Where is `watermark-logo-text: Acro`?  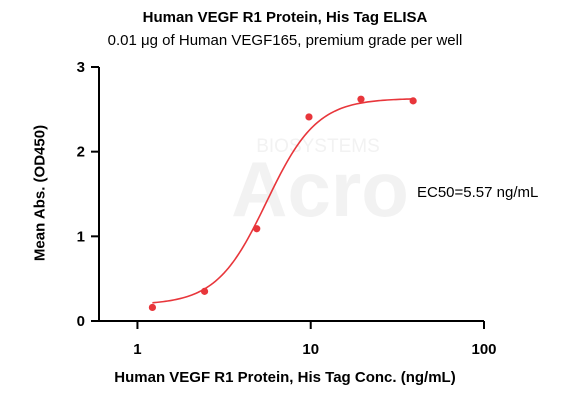
watermark-logo-text: Acro is located at coordinates (320, 189).